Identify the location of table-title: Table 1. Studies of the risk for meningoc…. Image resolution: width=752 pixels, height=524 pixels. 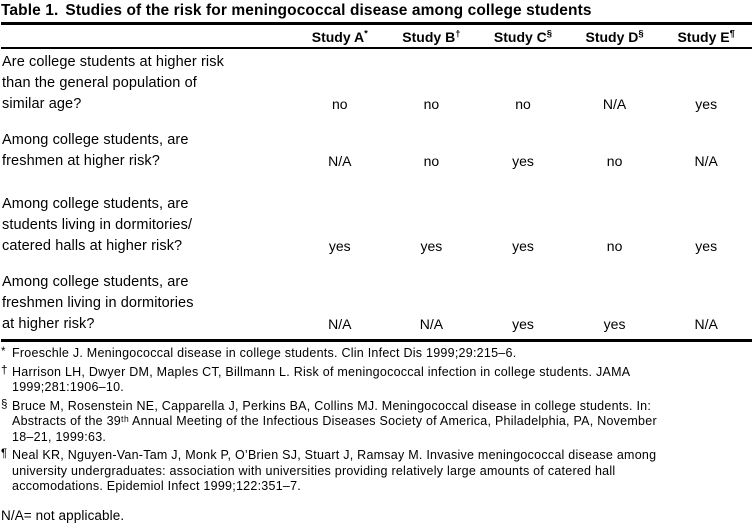
(376, 10).